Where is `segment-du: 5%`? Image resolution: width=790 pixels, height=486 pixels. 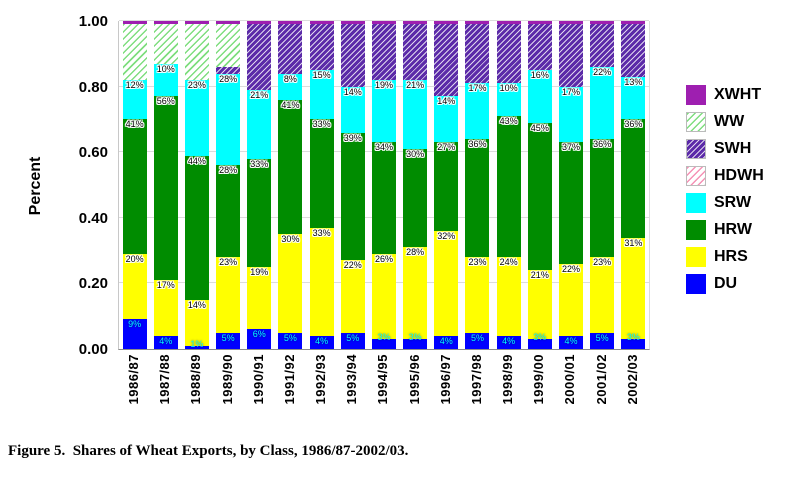
segment-du: 5% is located at coordinates (290, 340).